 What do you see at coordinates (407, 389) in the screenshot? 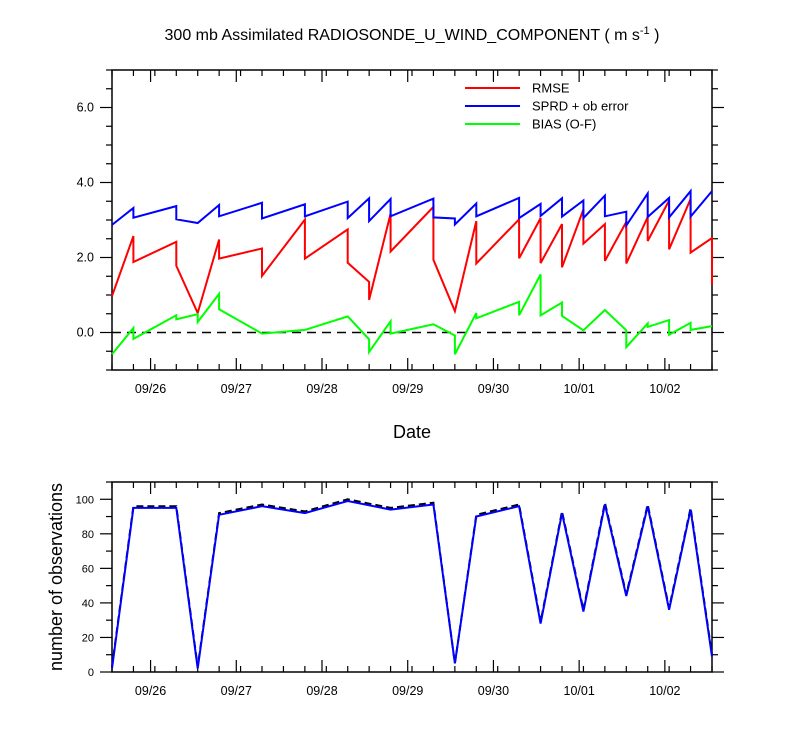
I see `top-x-tick-label: 09/29` at bounding box center [407, 389].